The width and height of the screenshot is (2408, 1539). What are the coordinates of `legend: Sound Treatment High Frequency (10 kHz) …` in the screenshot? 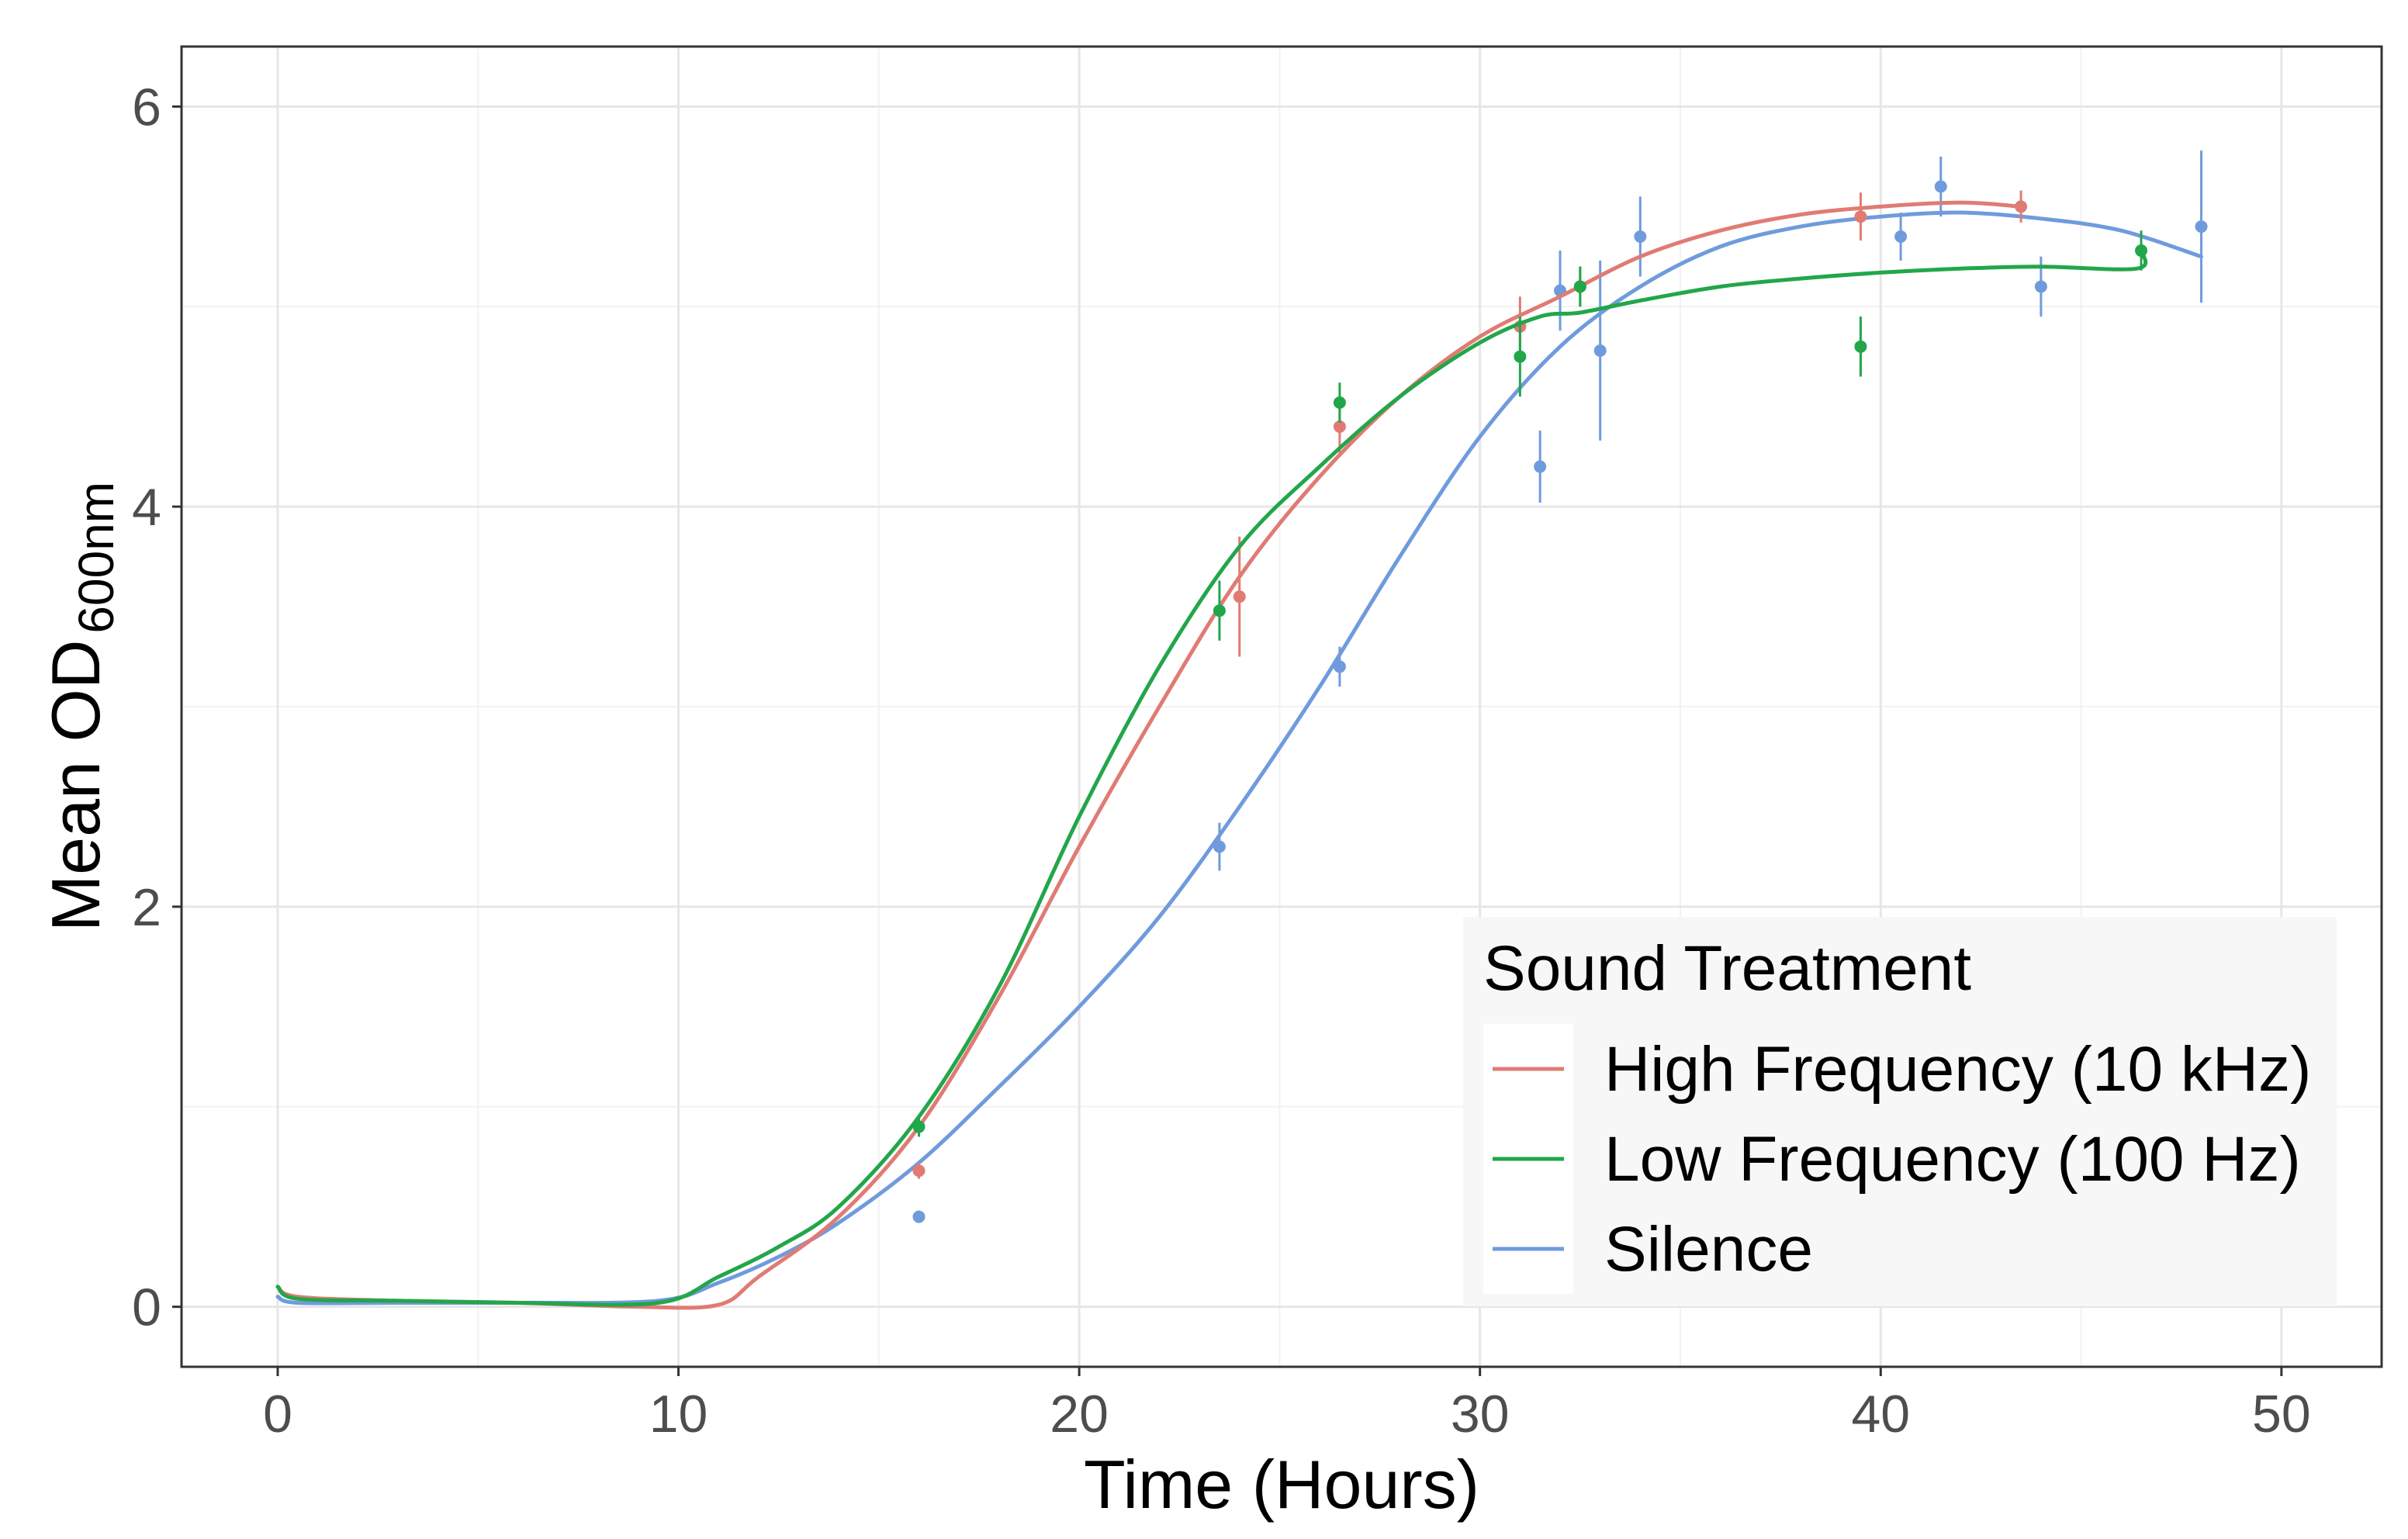 It's located at (1900, 1111).